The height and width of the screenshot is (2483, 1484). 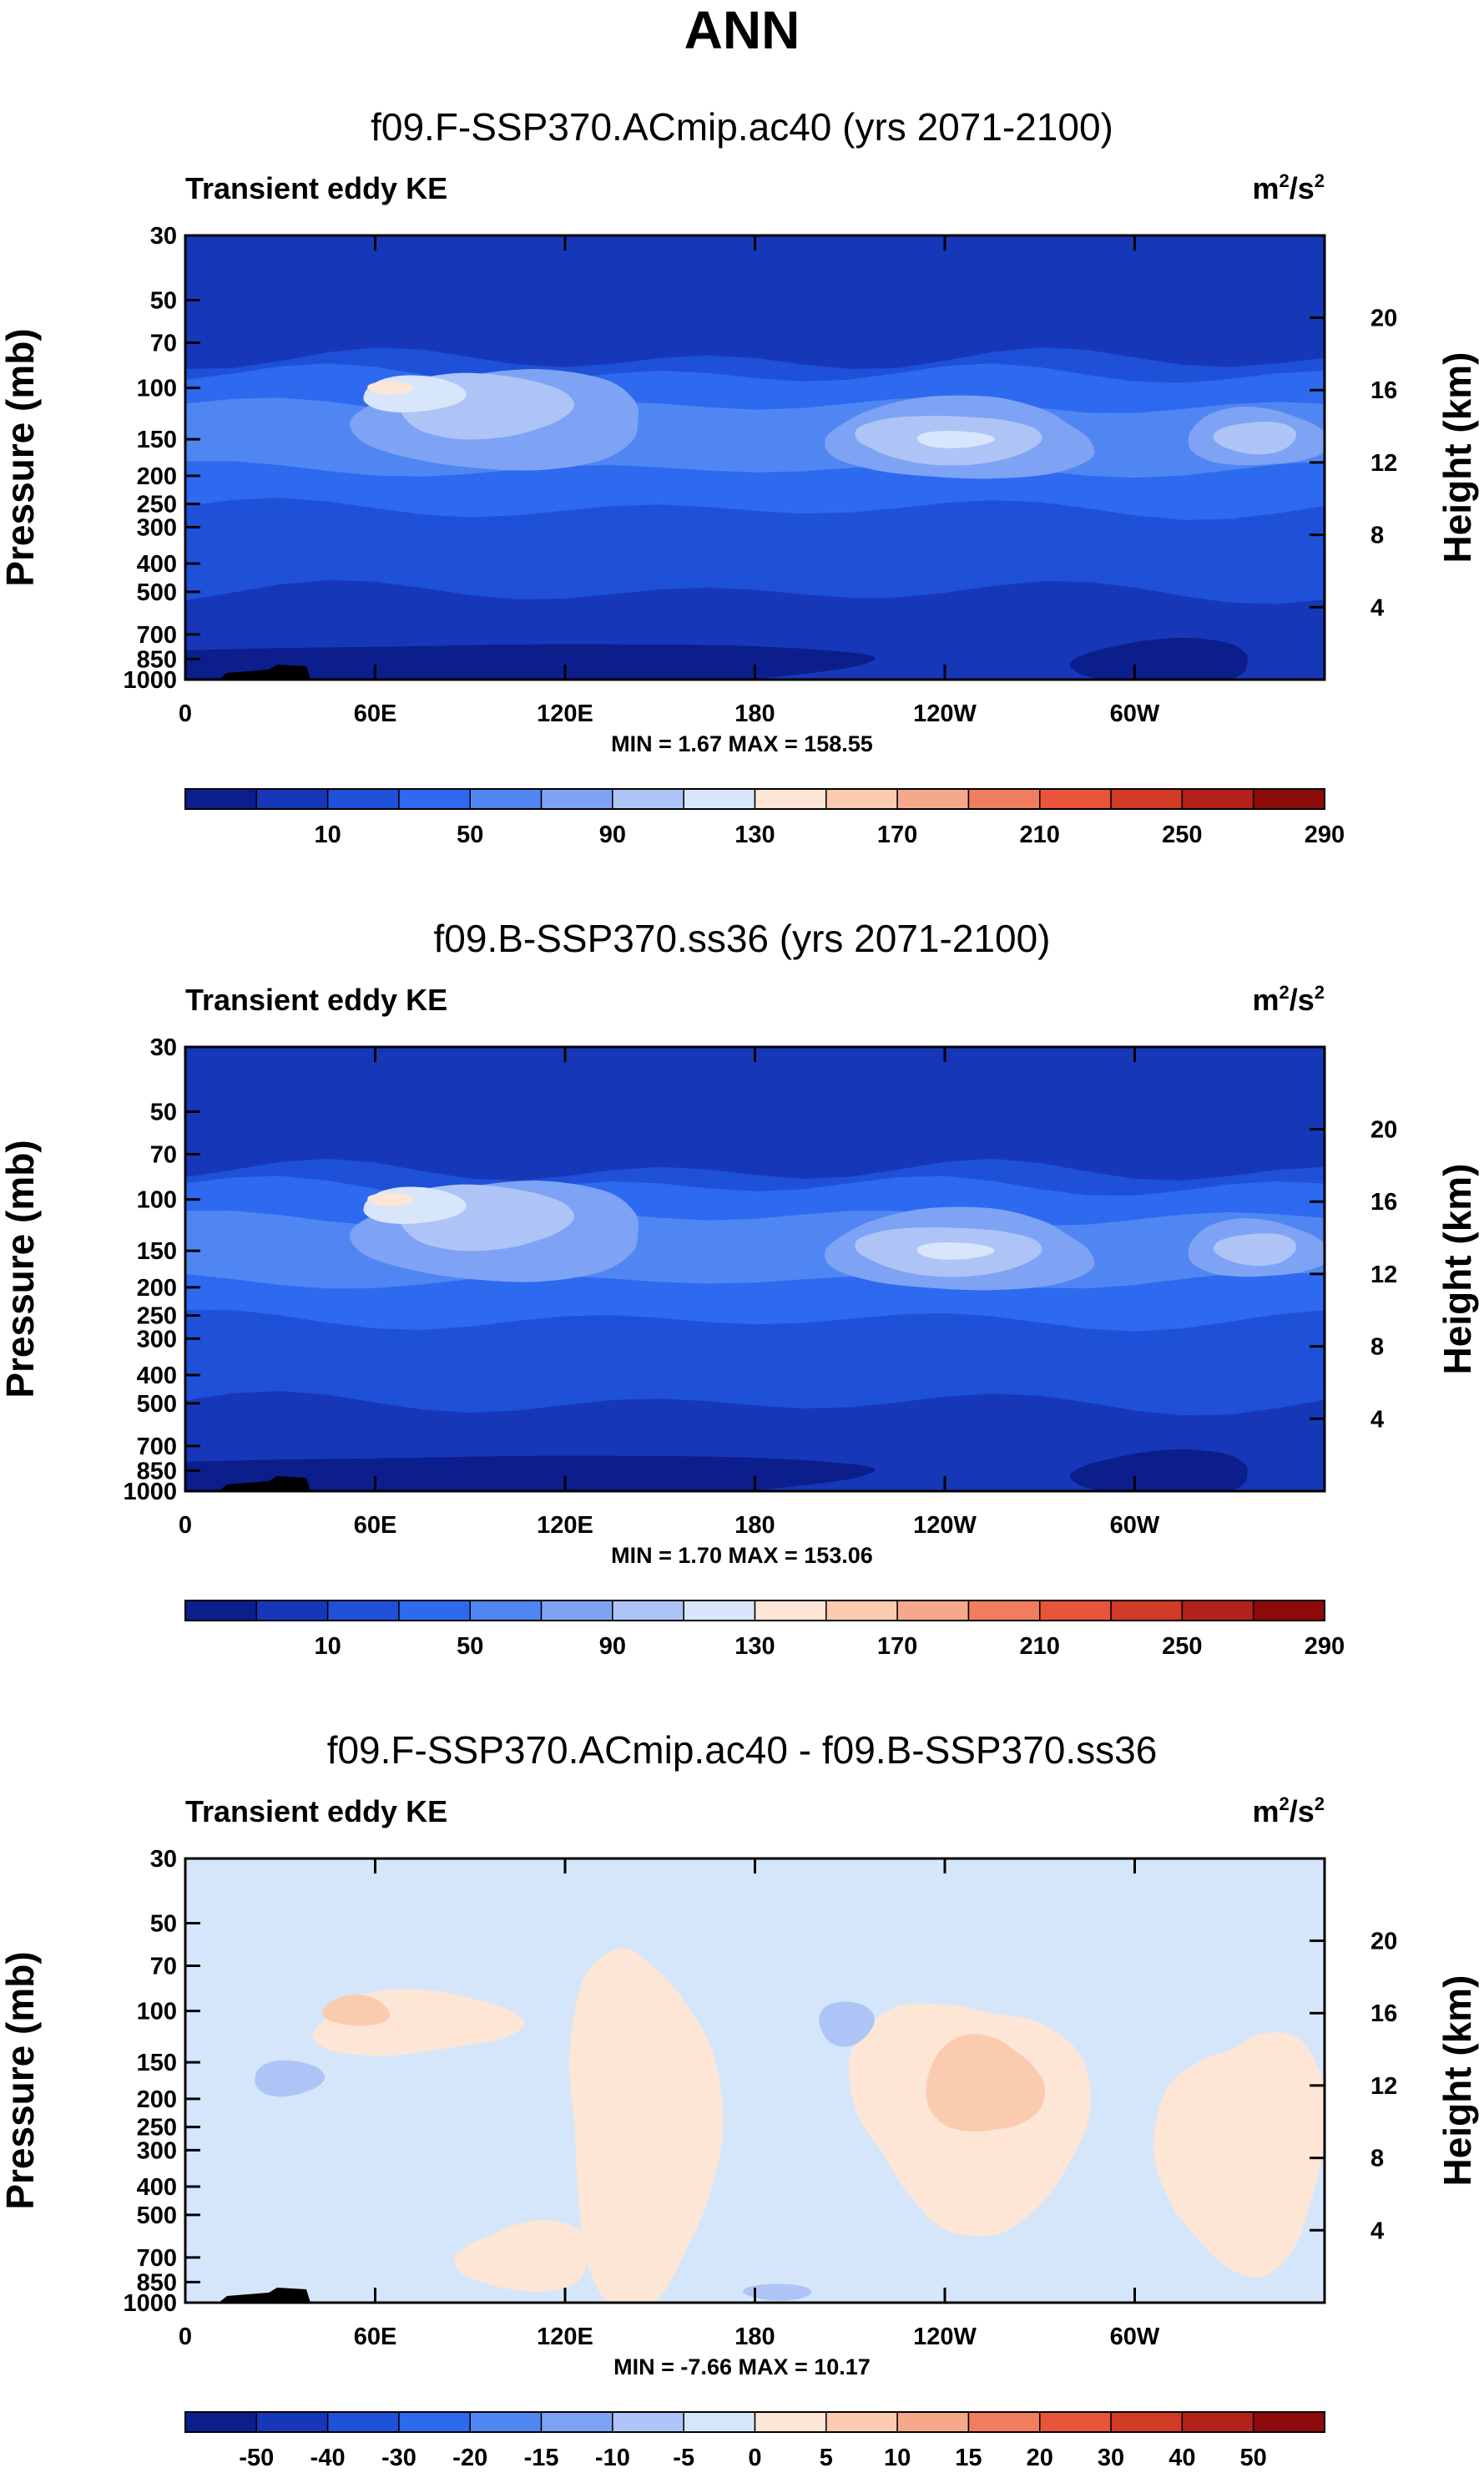 What do you see at coordinates (1135, 713) in the screenshot?
I see `x-tick-label: 60W` at bounding box center [1135, 713].